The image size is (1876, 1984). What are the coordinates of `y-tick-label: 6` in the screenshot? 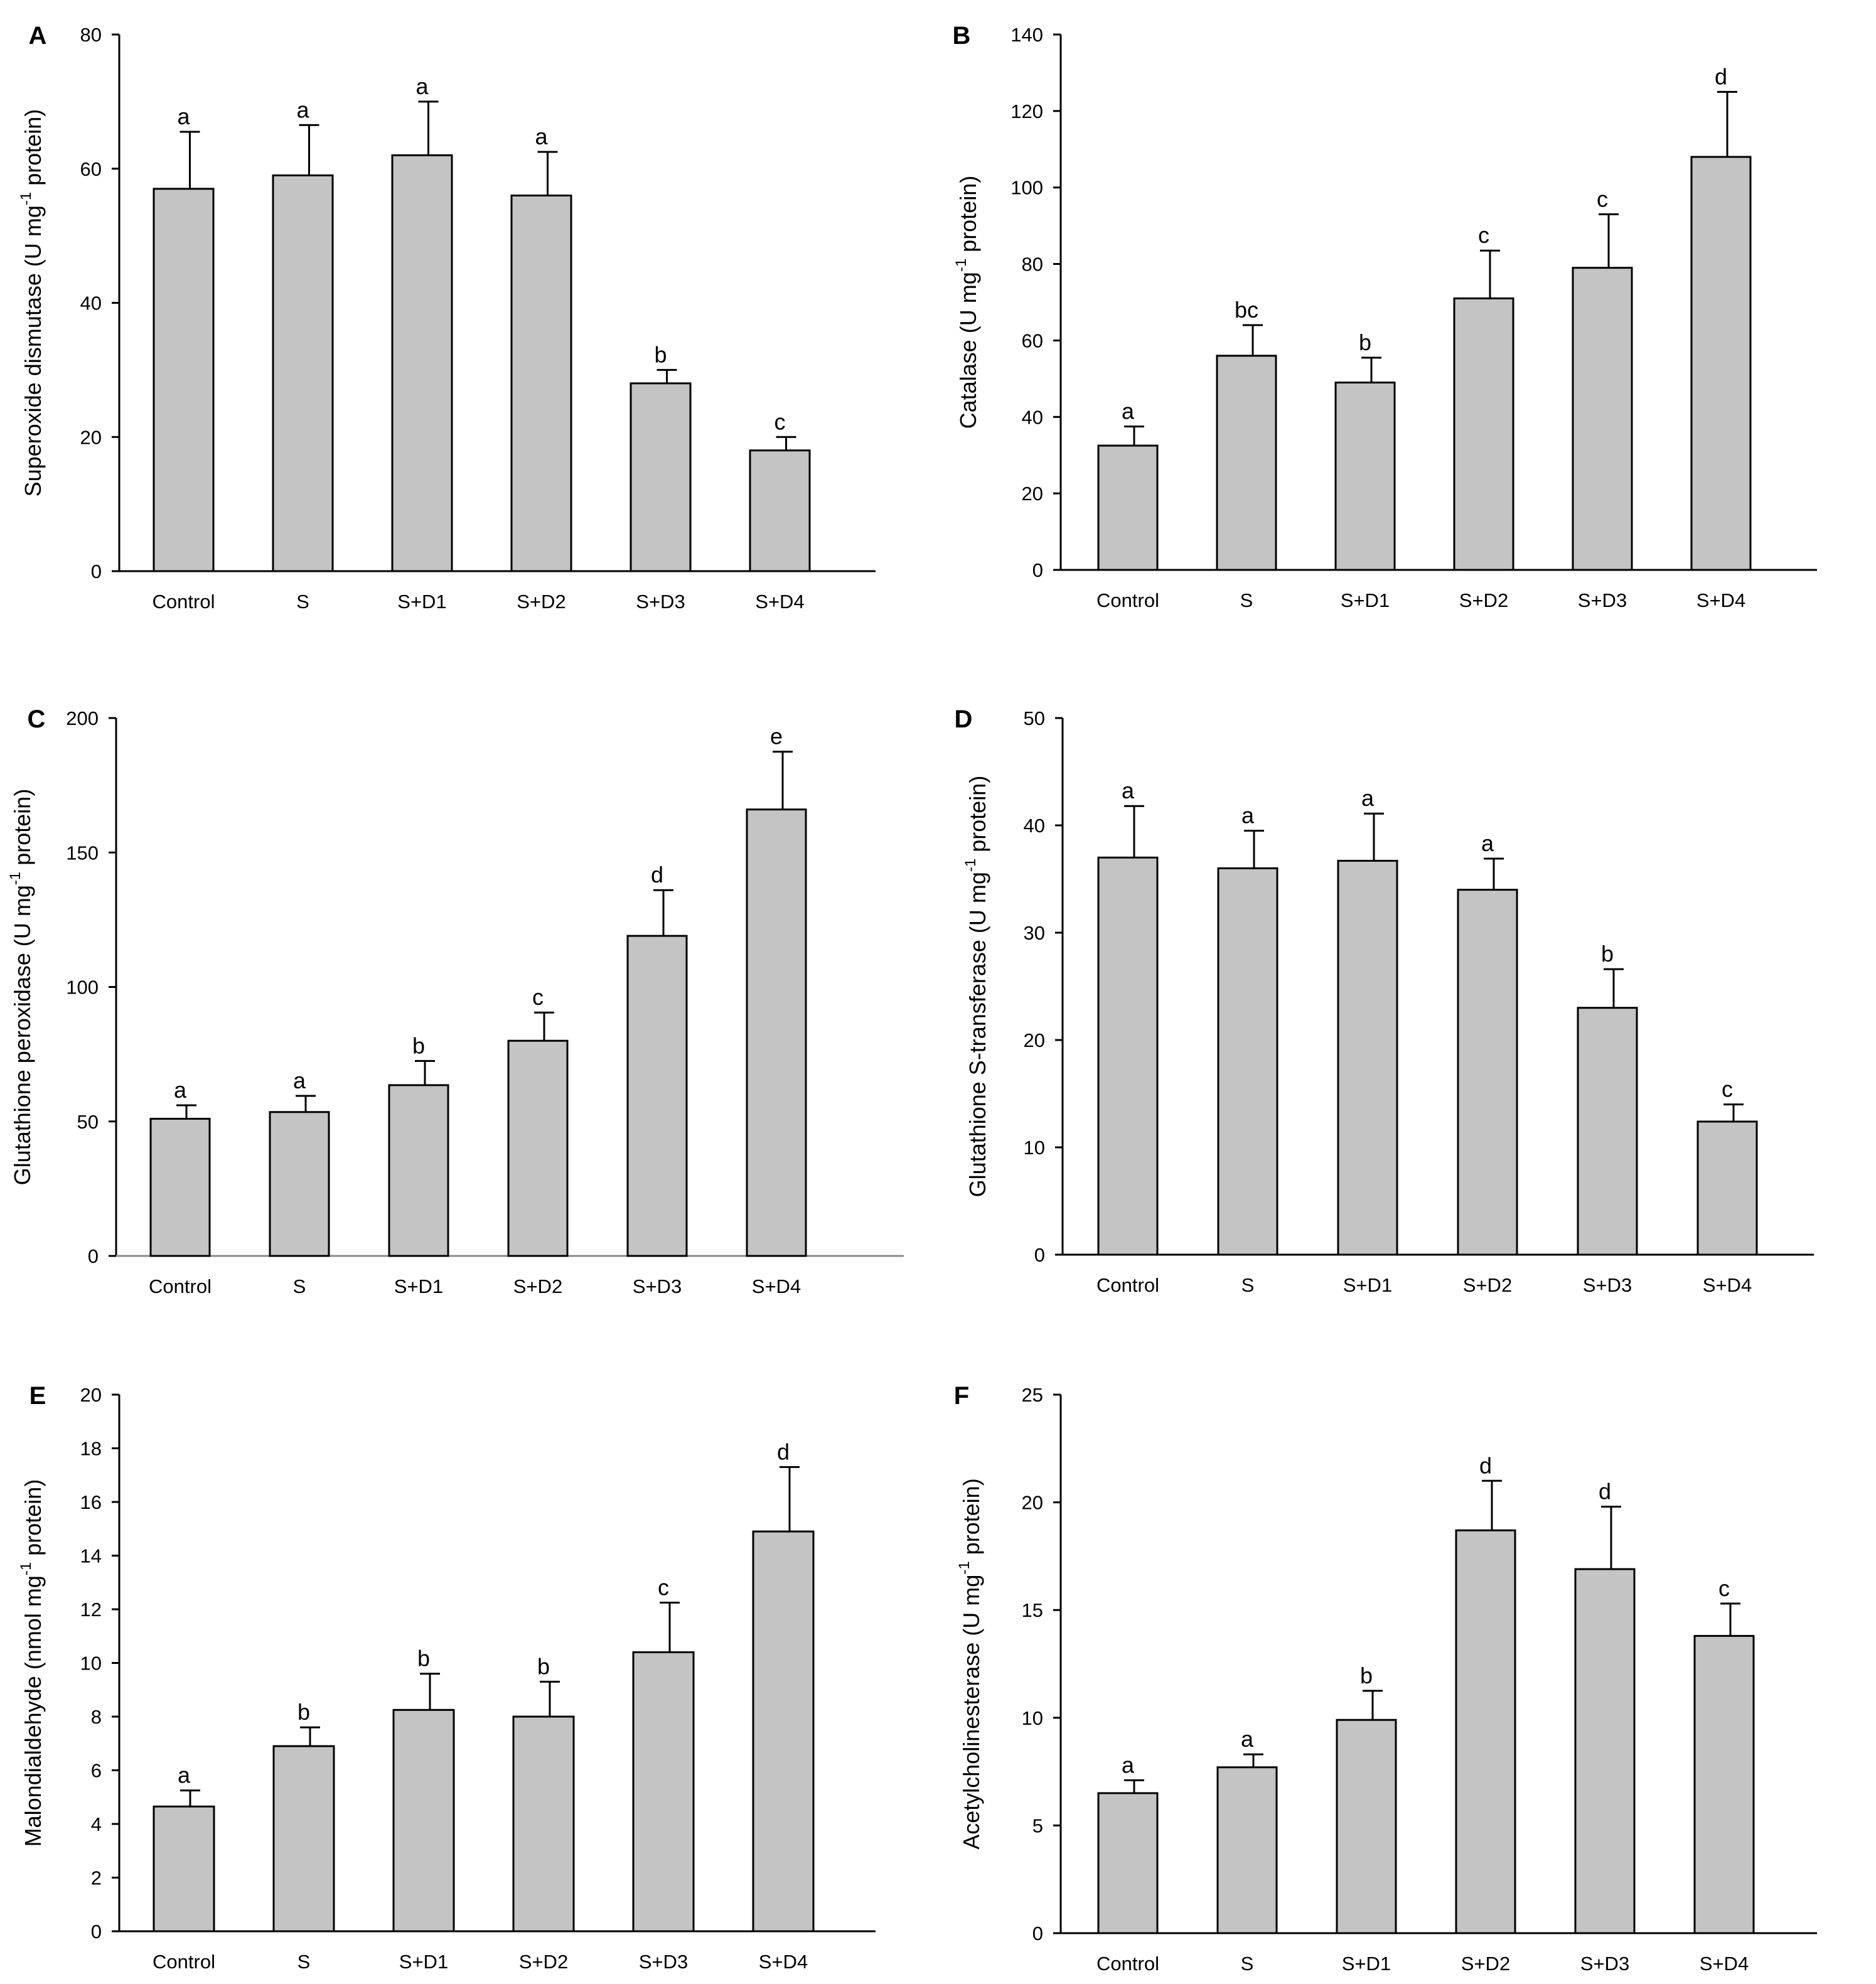 It's located at (97, 1771).